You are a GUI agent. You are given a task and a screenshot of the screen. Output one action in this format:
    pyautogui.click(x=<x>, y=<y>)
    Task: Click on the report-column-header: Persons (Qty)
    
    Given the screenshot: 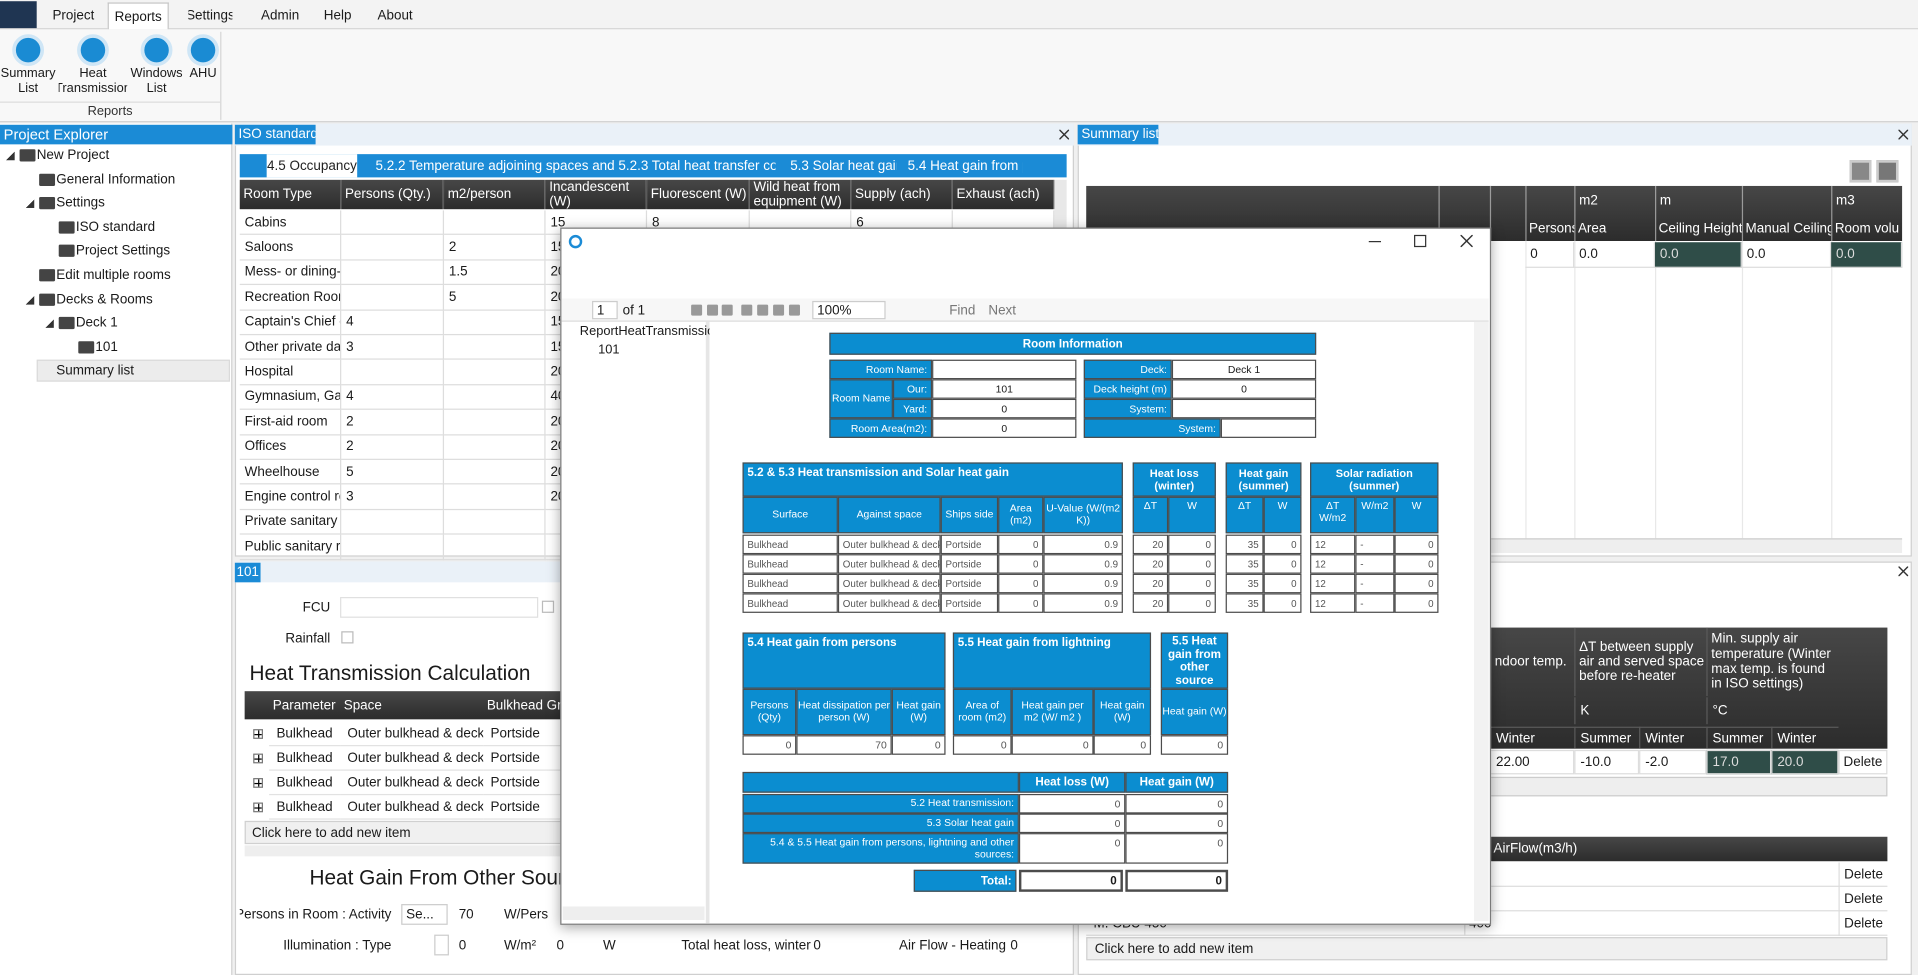 What is the action you would take?
    pyautogui.click(x=769, y=712)
    